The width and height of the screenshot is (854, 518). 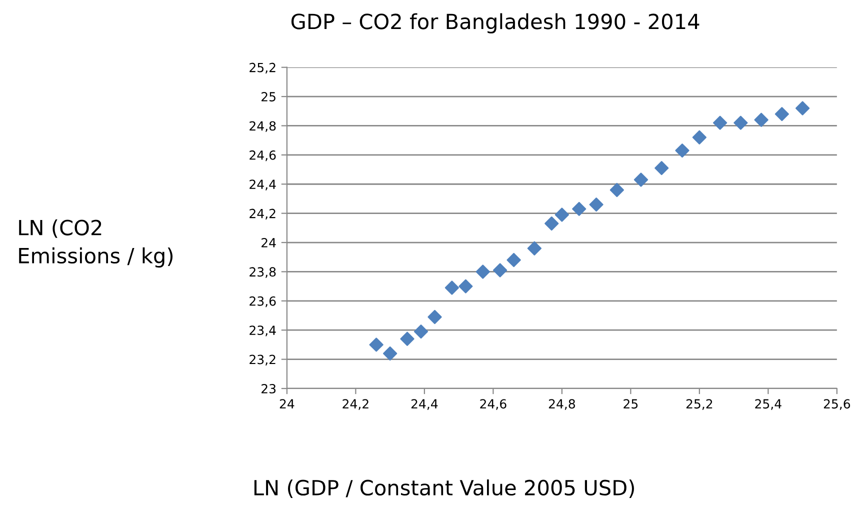 I want to click on y-tick-label: 24,6, so click(x=263, y=156).